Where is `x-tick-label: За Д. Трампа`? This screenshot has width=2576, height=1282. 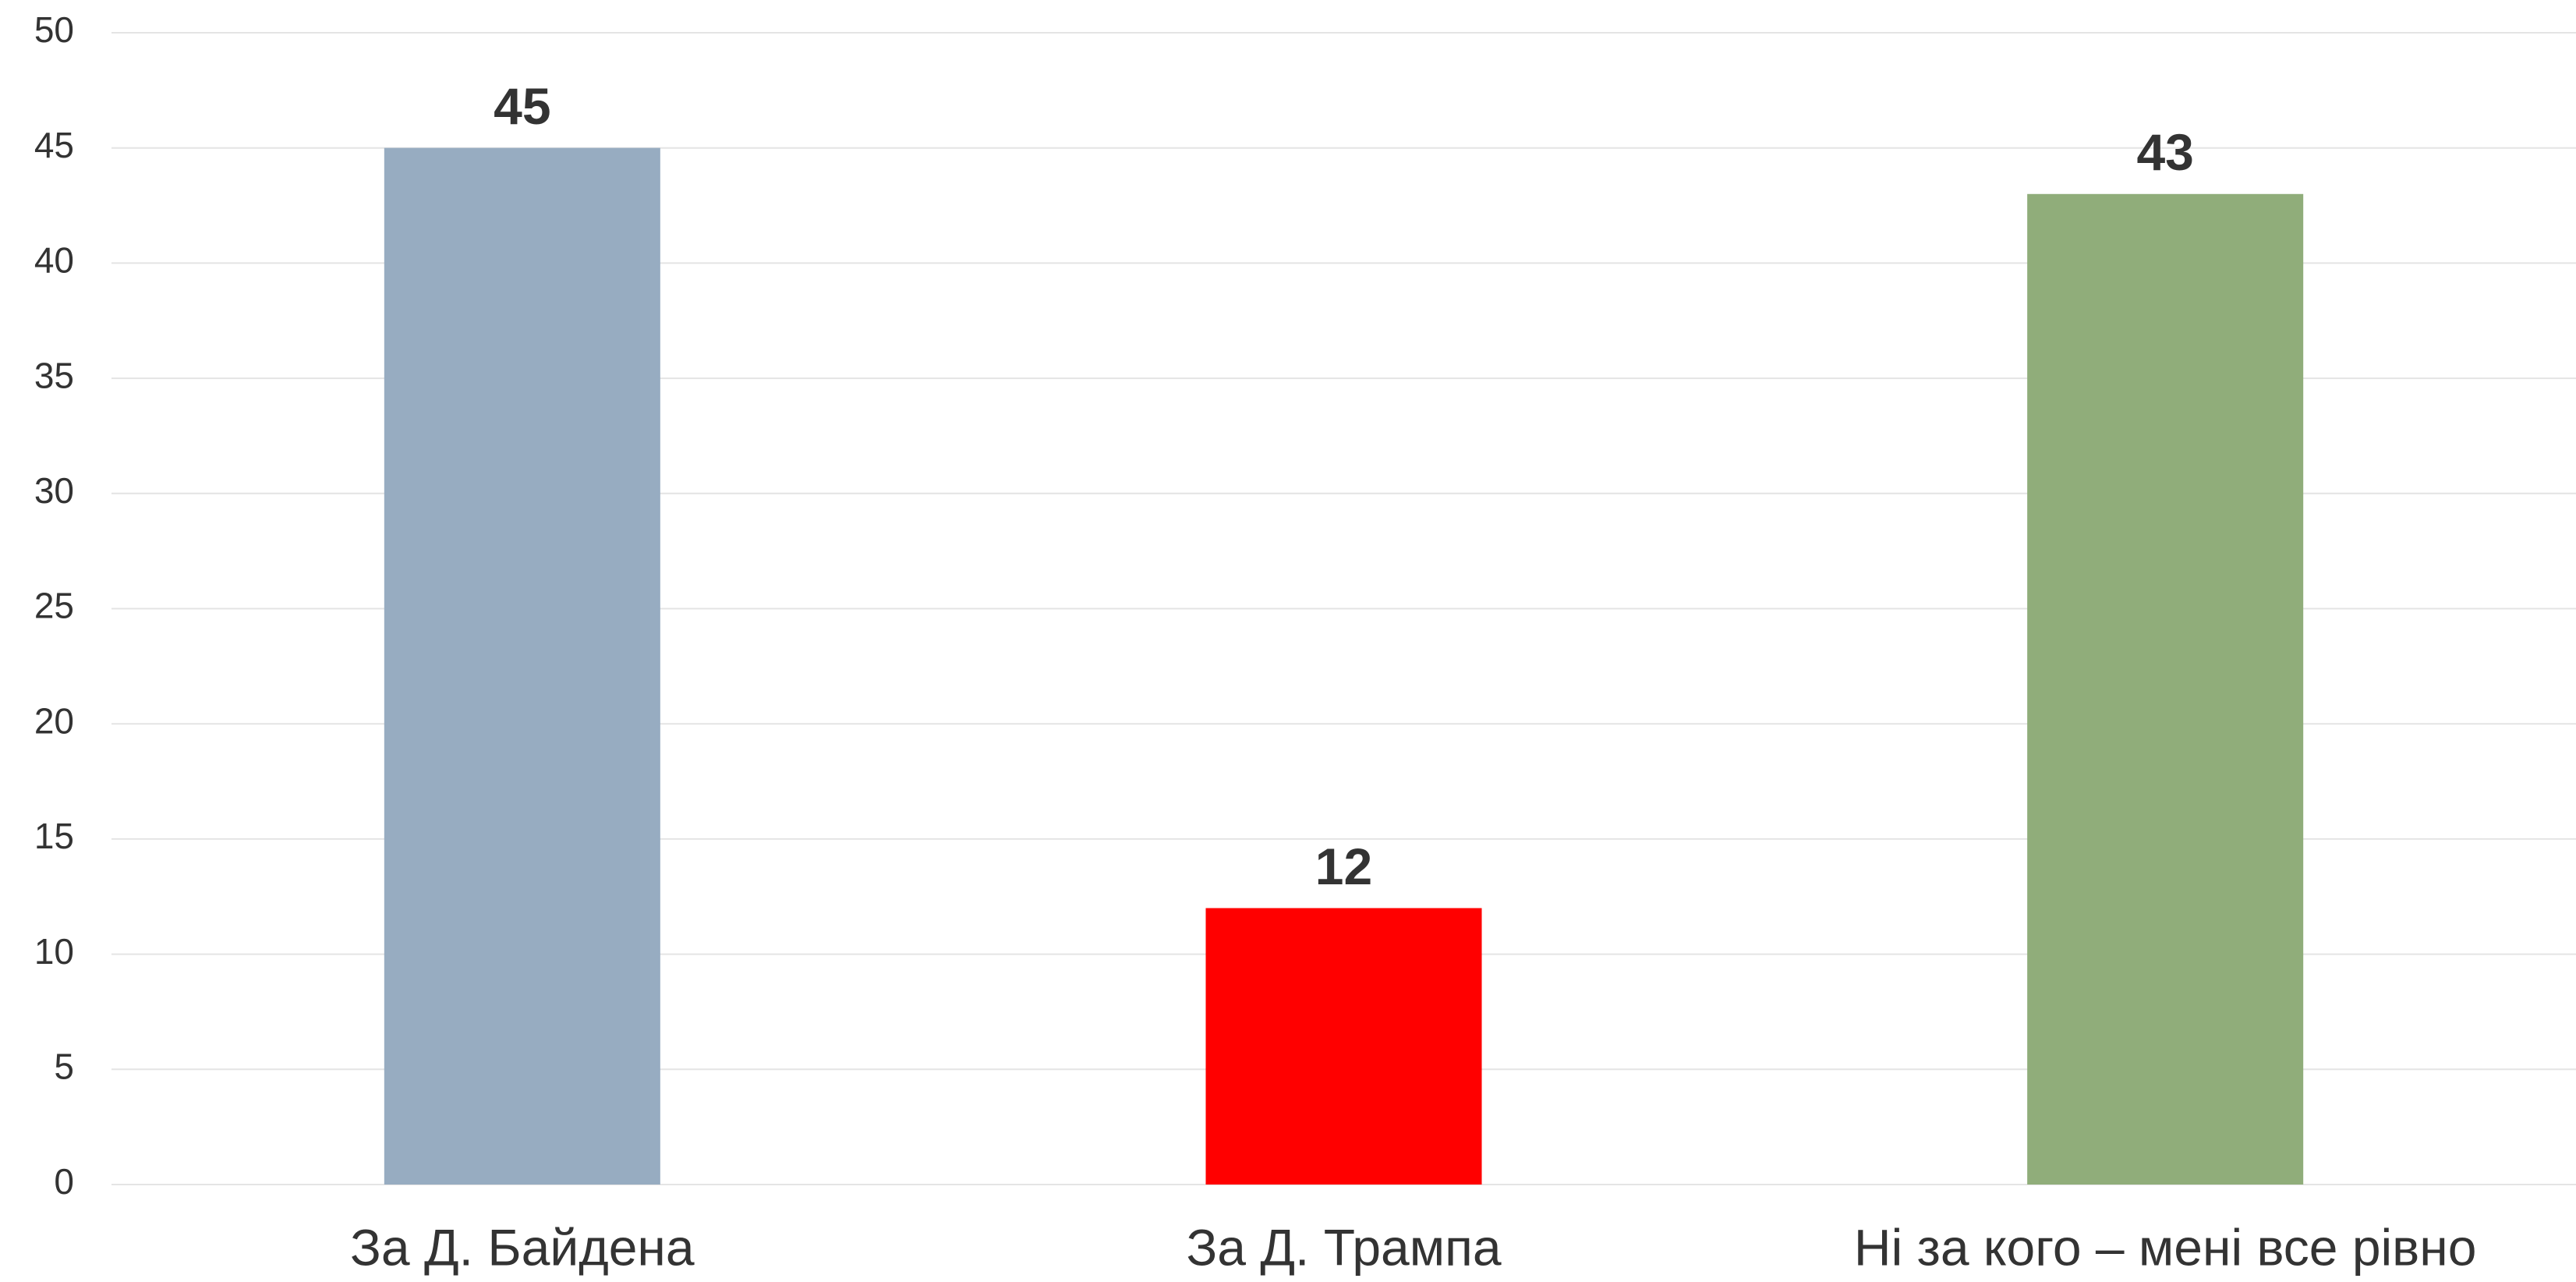 x-tick-label: За Д. Трампа is located at coordinates (1343, 1247).